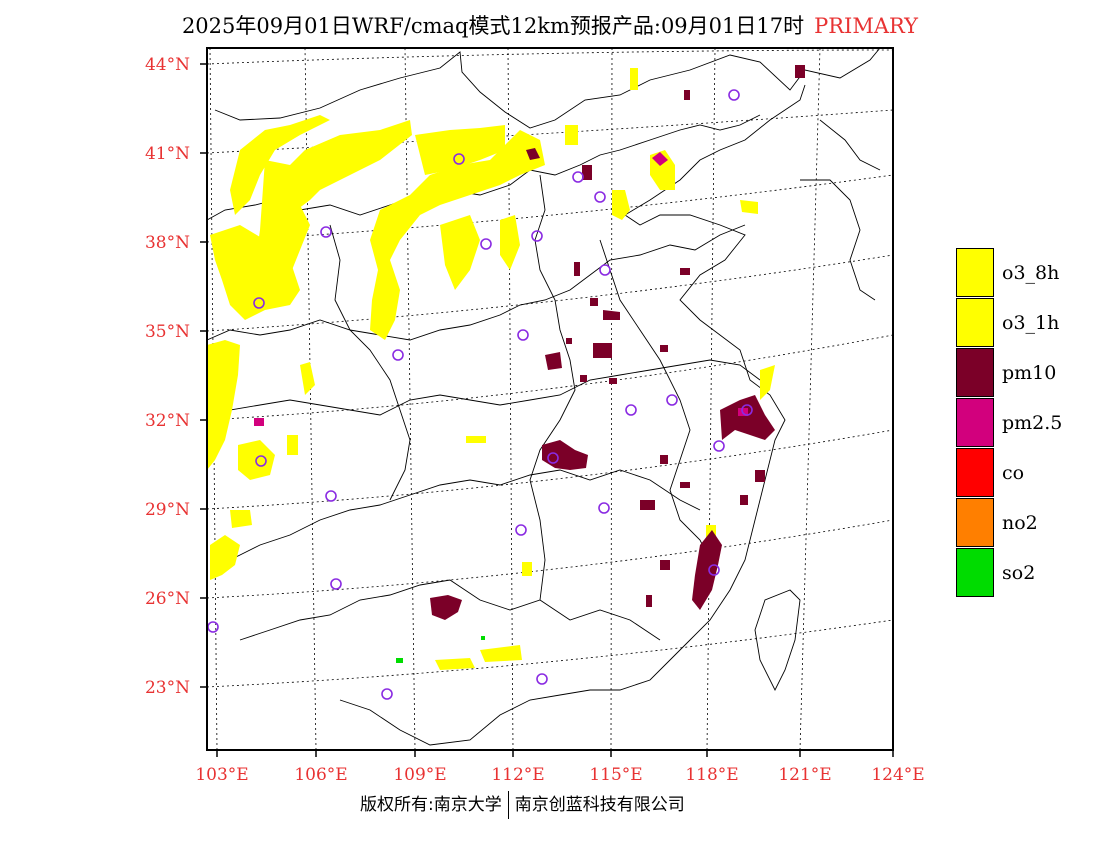 The image size is (1100, 850). I want to click on legend-label: pm2.5, so click(1032, 423).